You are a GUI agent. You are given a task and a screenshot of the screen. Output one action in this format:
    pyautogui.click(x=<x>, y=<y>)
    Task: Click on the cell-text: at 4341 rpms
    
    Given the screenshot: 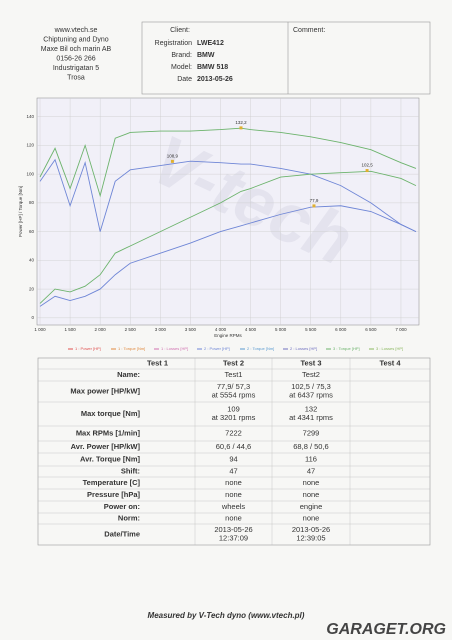 What is the action you would take?
    pyautogui.click(x=311, y=417)
    